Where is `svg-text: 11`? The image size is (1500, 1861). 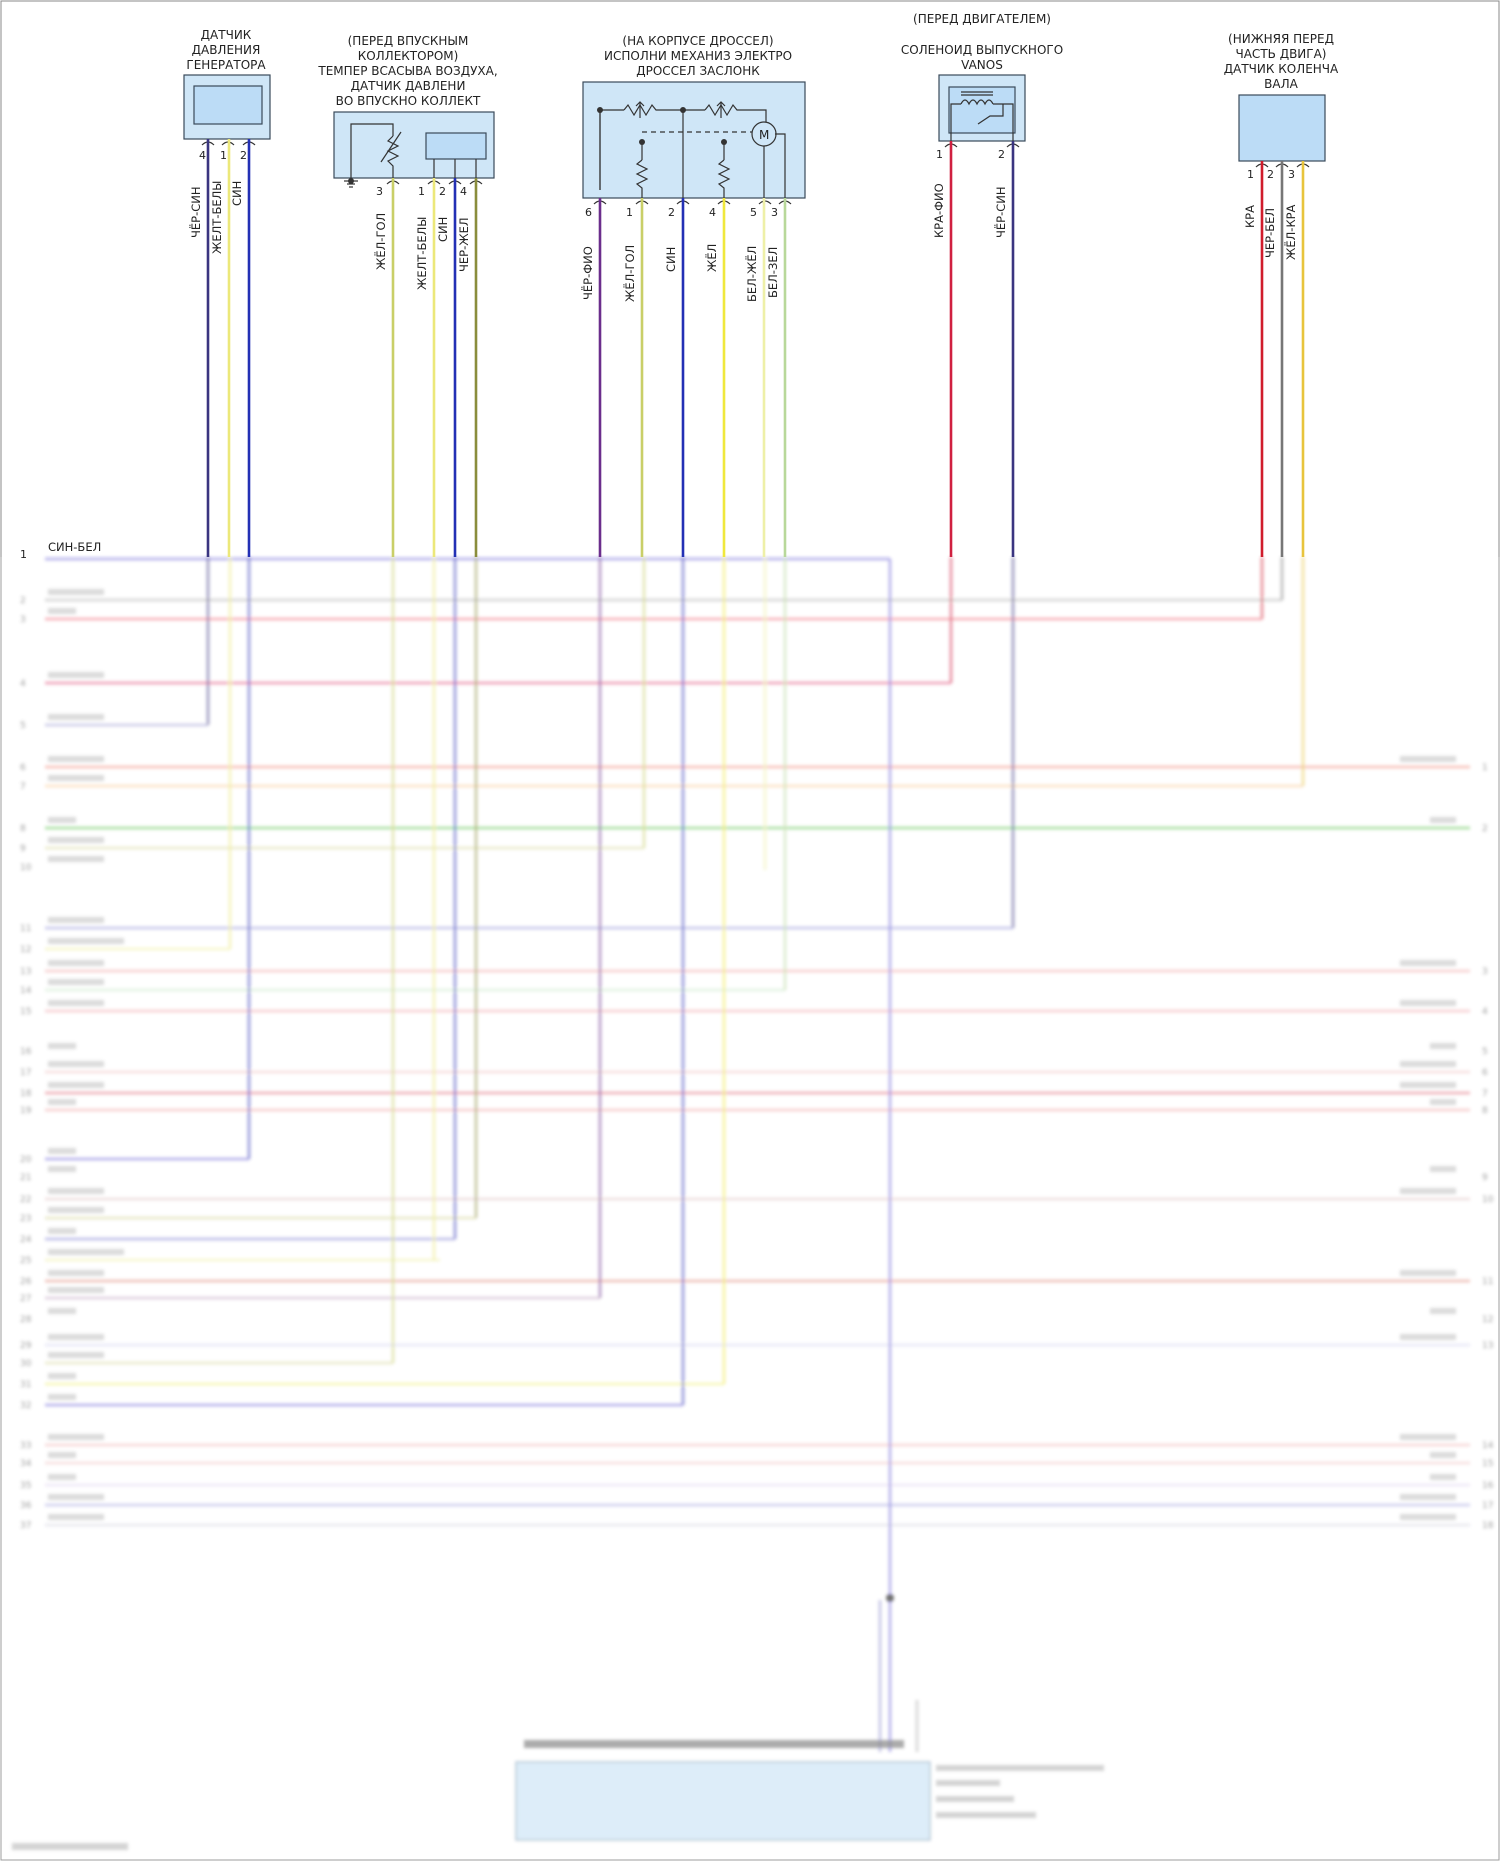
svg-text: 11 is located at coordinates (1487, 1282).